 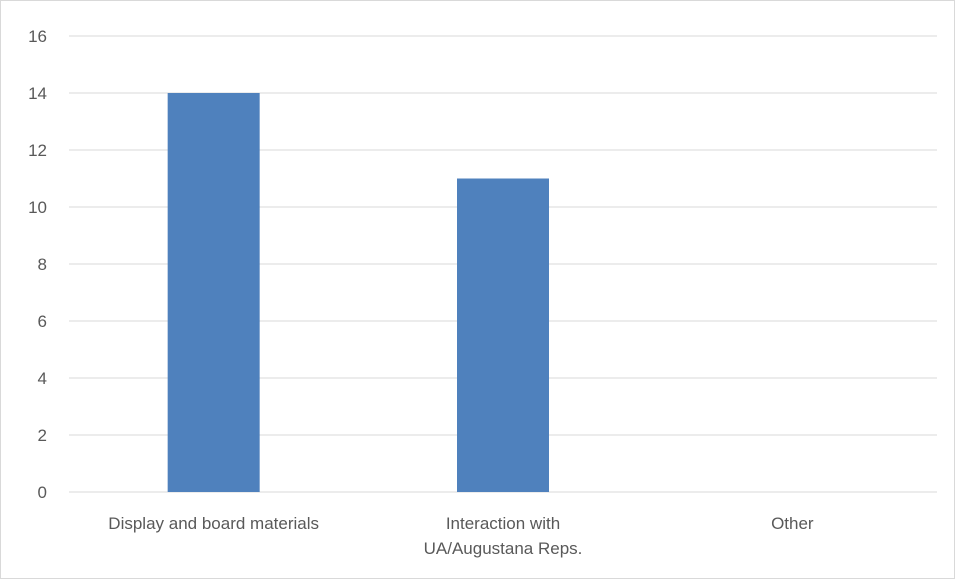 I want to click on x-category-label: Other, so click(x=792, y=523).